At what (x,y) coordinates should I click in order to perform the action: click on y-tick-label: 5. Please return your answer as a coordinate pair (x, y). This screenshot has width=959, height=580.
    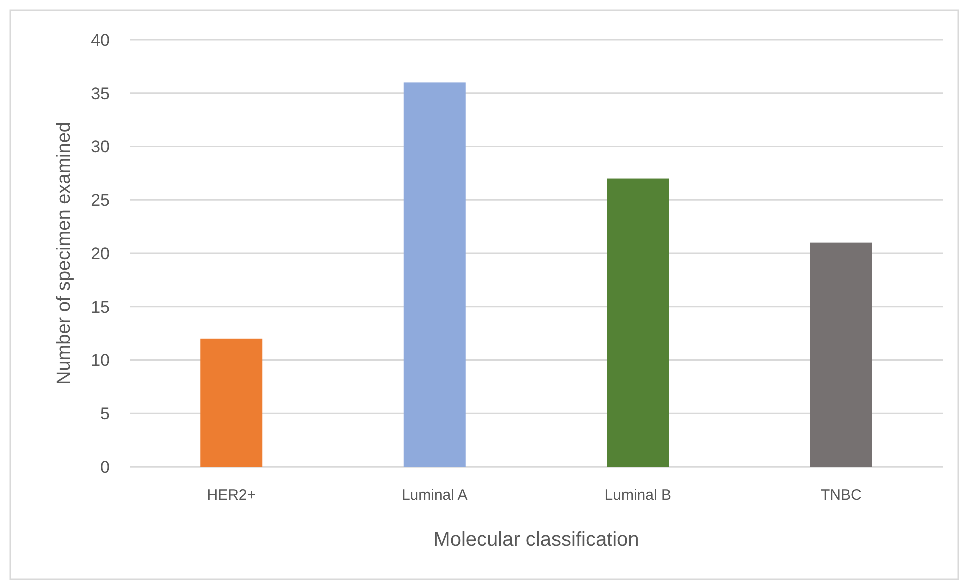
    Looking at the image, I should click on (105, 414).